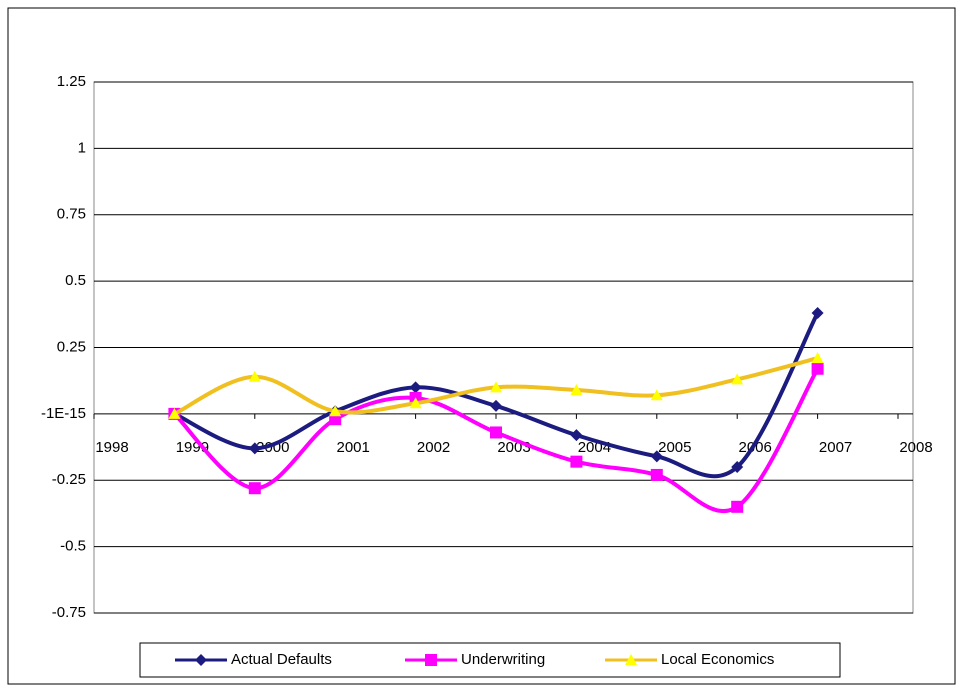  I want to click on legend-label: Underwriting, so click(503, 659).